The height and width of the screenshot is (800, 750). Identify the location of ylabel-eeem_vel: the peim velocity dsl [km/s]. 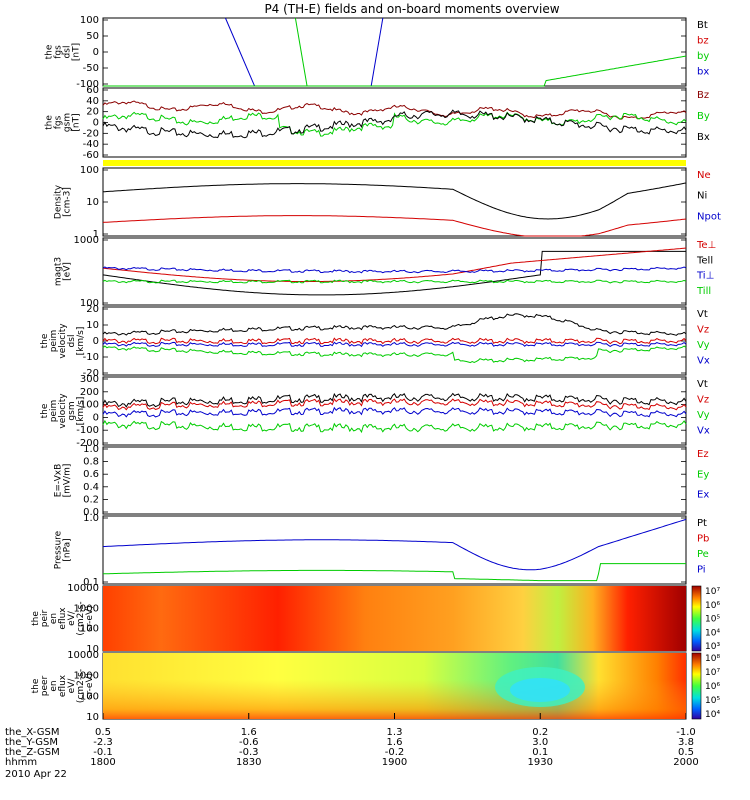
(63, 341).